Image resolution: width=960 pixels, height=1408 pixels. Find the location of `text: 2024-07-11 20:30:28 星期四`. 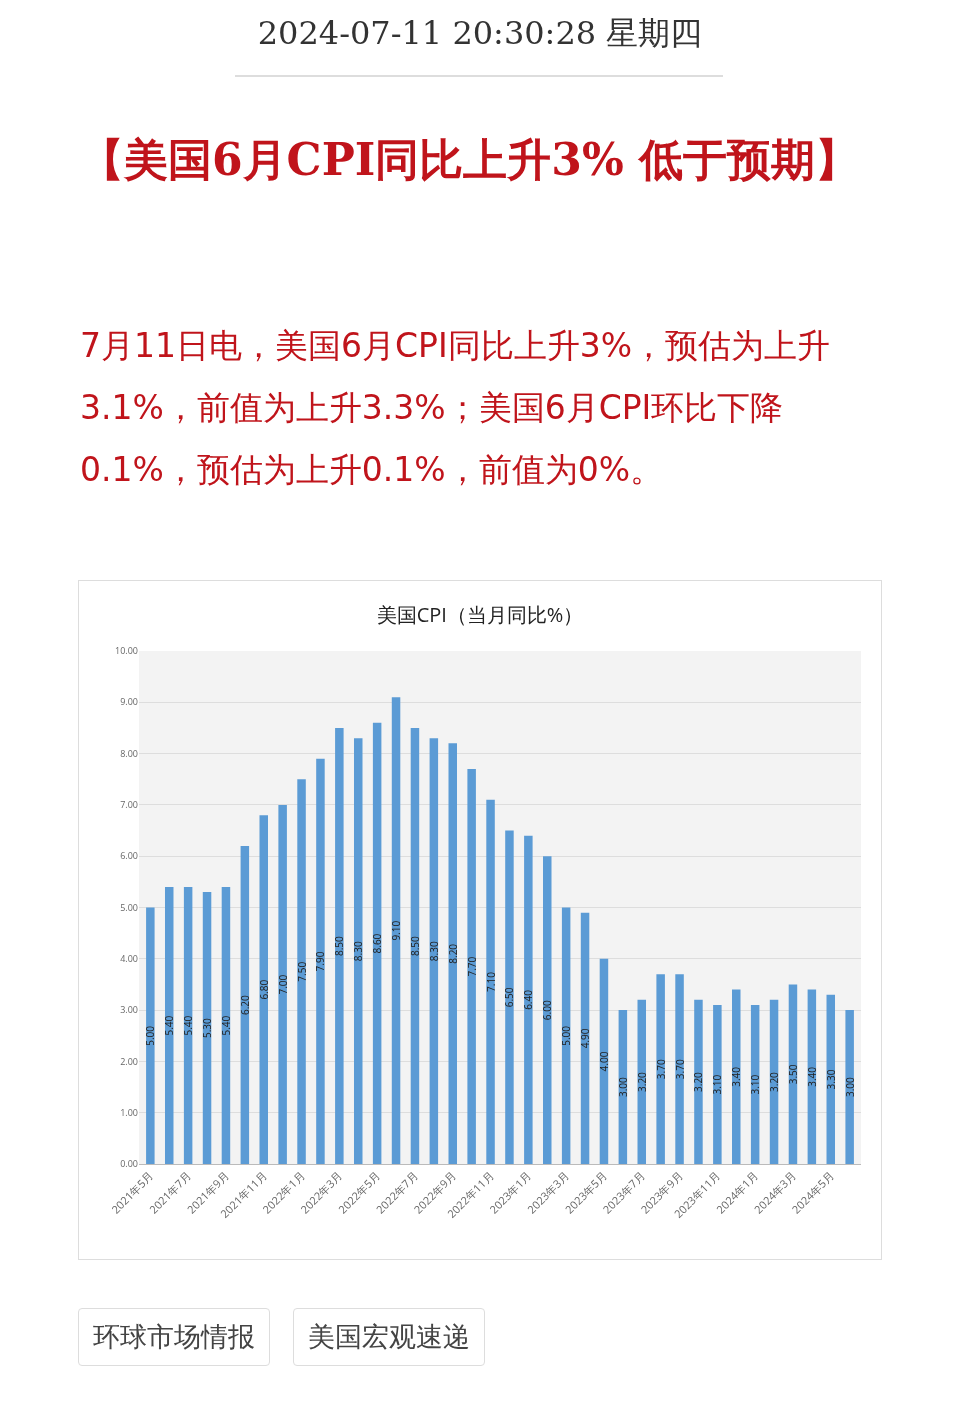

text: 2024-07-11 20:30:28 星期四 is located at coordinates (480, 33).